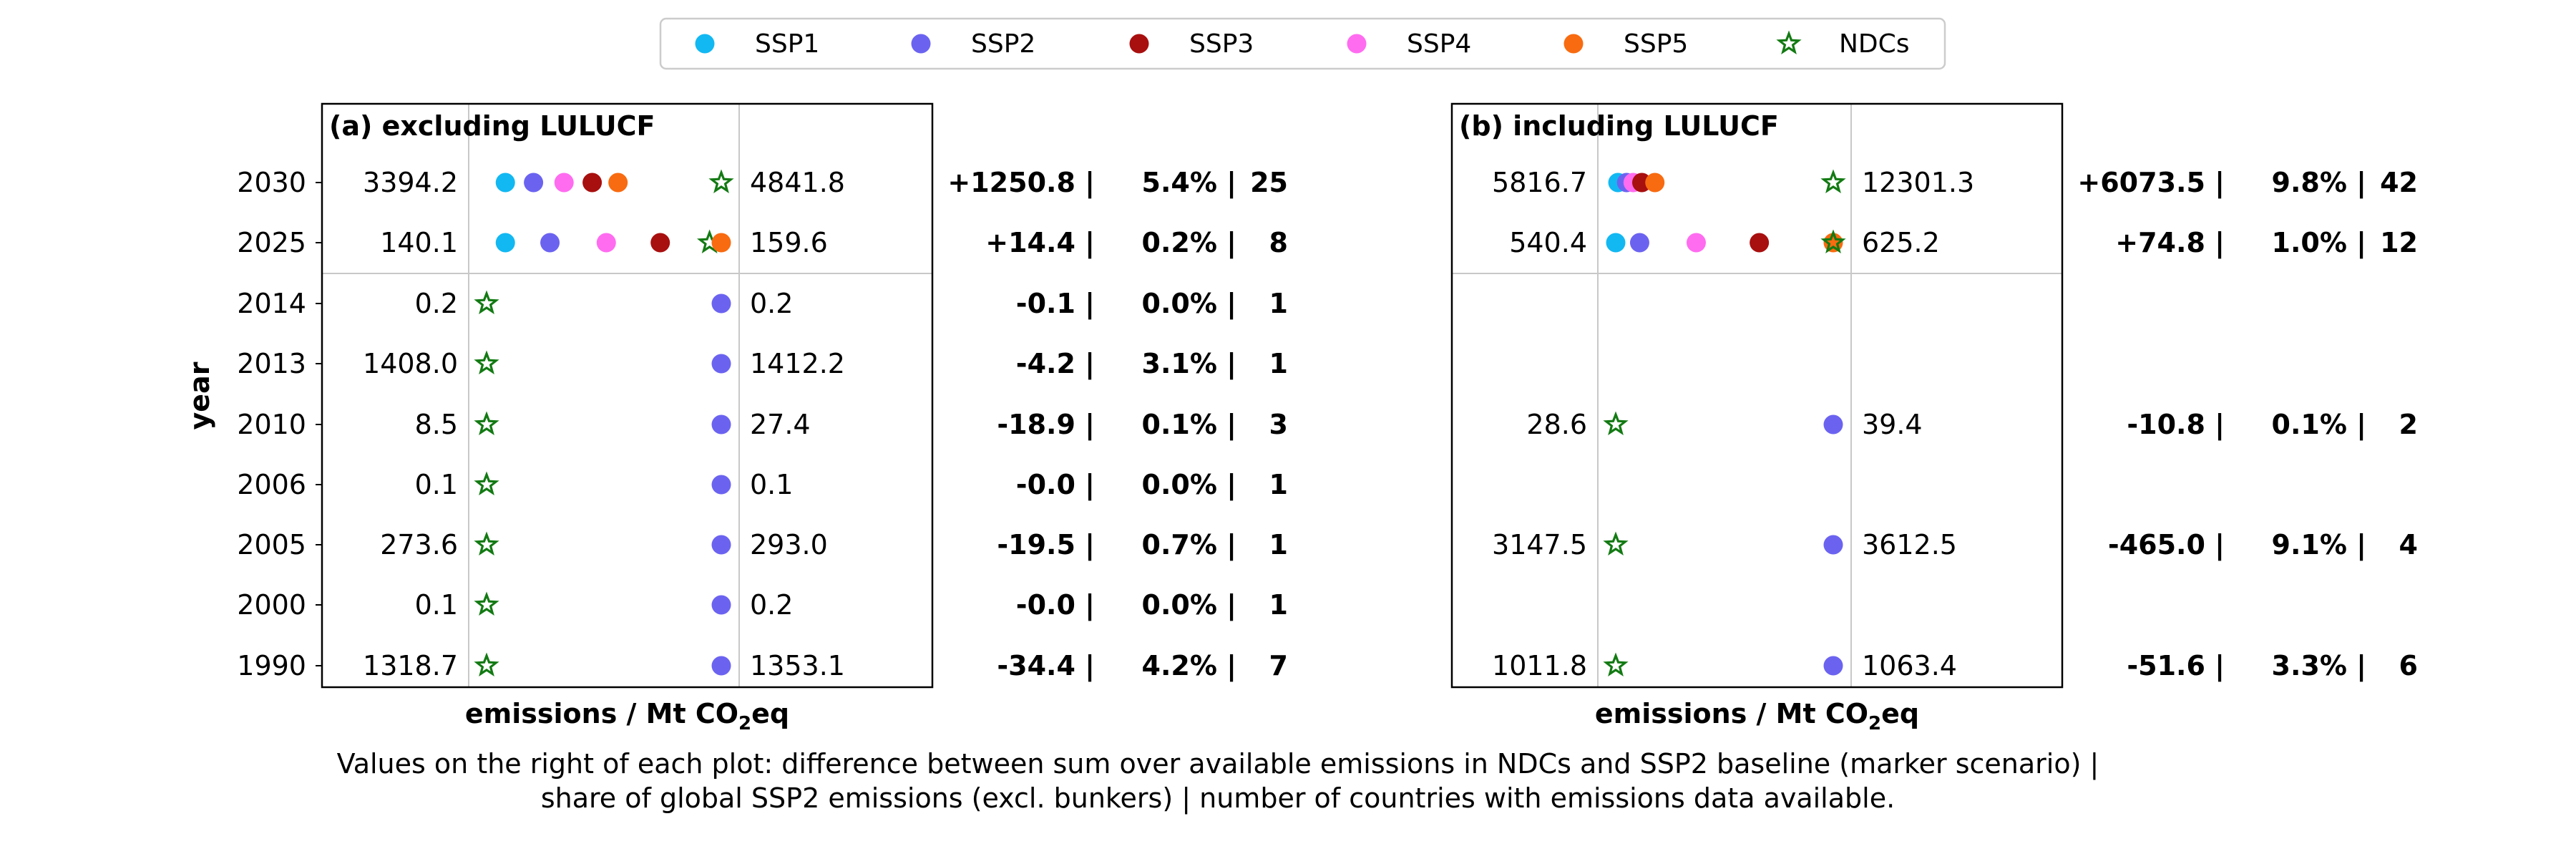  Describe the element at coordinates (1625, 44) in the screenshot. I see `legend-item-ssp5: SSP5` at that location.